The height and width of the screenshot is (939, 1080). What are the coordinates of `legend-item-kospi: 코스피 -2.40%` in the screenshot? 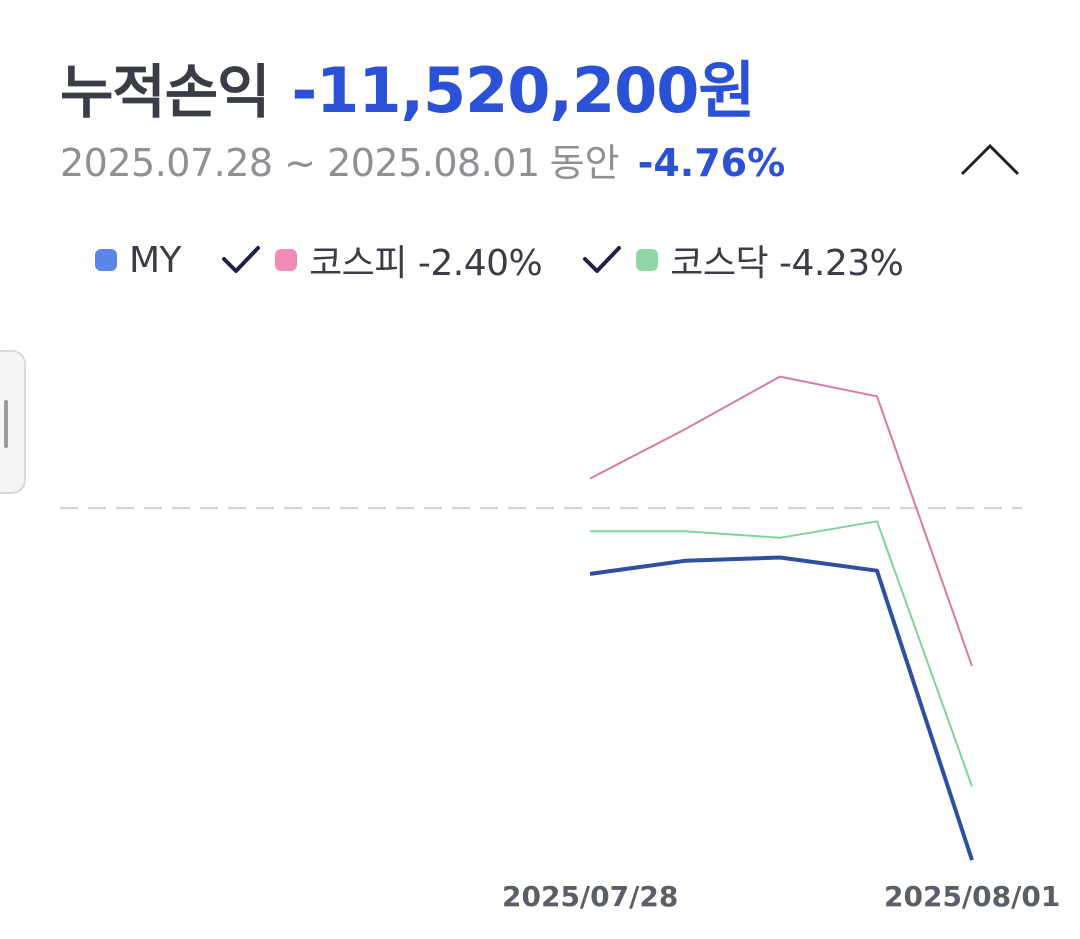 It's located at (409, 260).